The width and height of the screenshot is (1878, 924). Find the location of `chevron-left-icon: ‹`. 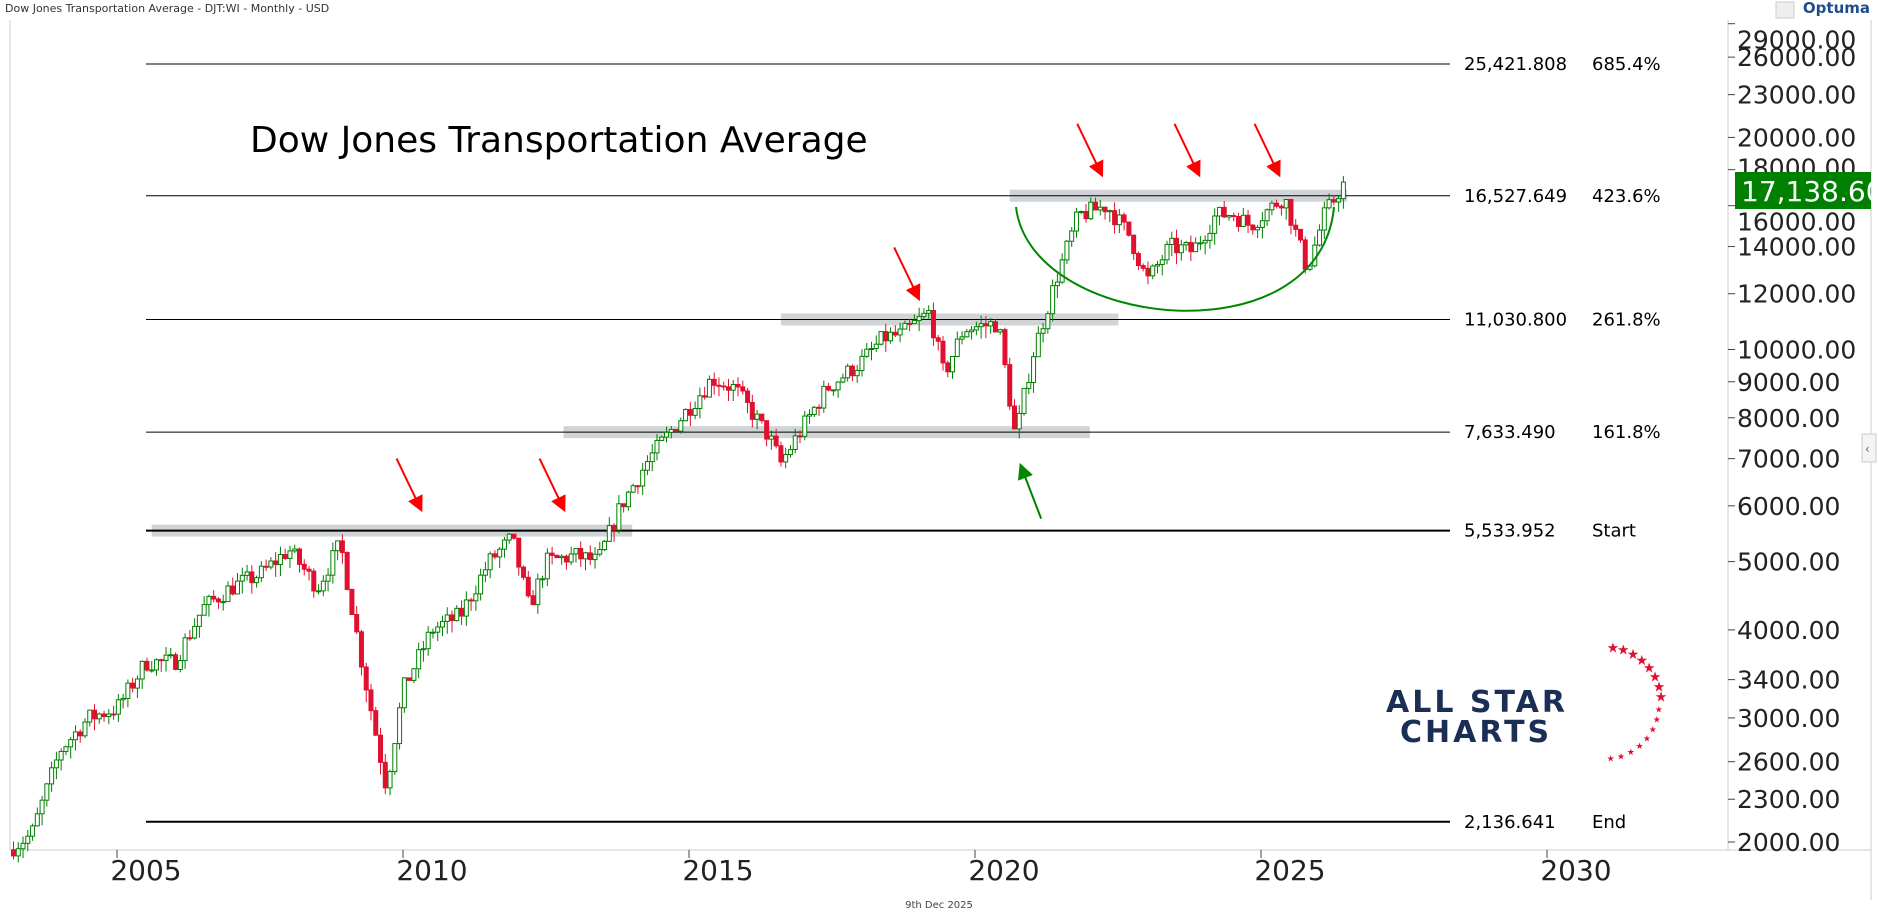

chevron-left-icon: ‹ is located at coordinates (1867, 449).